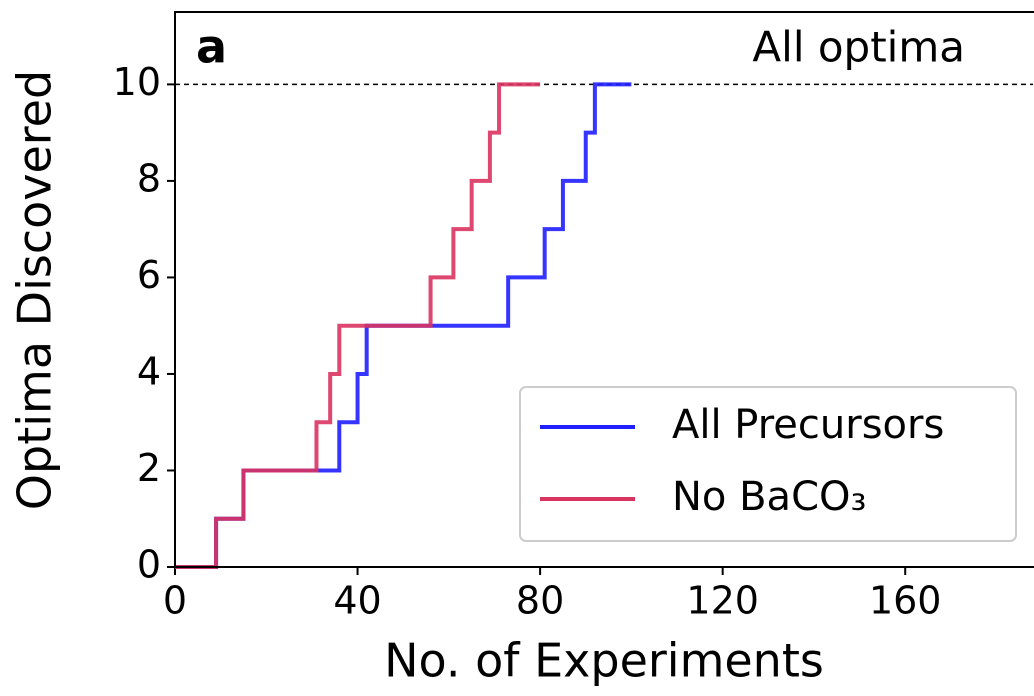  What do you see at coordinates (604, 661) in the screenshot?
I see `x-axis-label: No. of Experiments` at bounding box center [604, 661].